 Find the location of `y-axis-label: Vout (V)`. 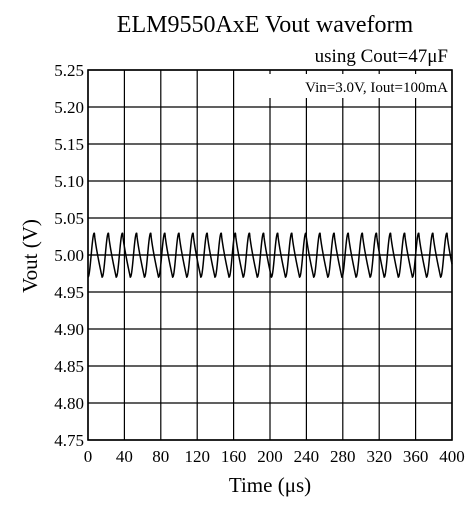

y-axis-label: Vout (V) is located at coordinates (30, 256).